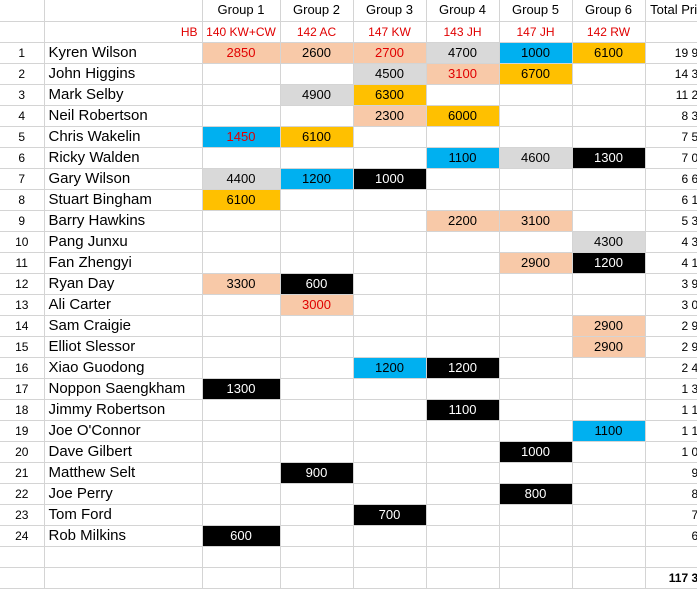 The height and width of the screenshot is (589, 697). Describe the element at coordinates (123, 410) in the screenshot. I see `player-name: Jimmy Robertson` at that location.